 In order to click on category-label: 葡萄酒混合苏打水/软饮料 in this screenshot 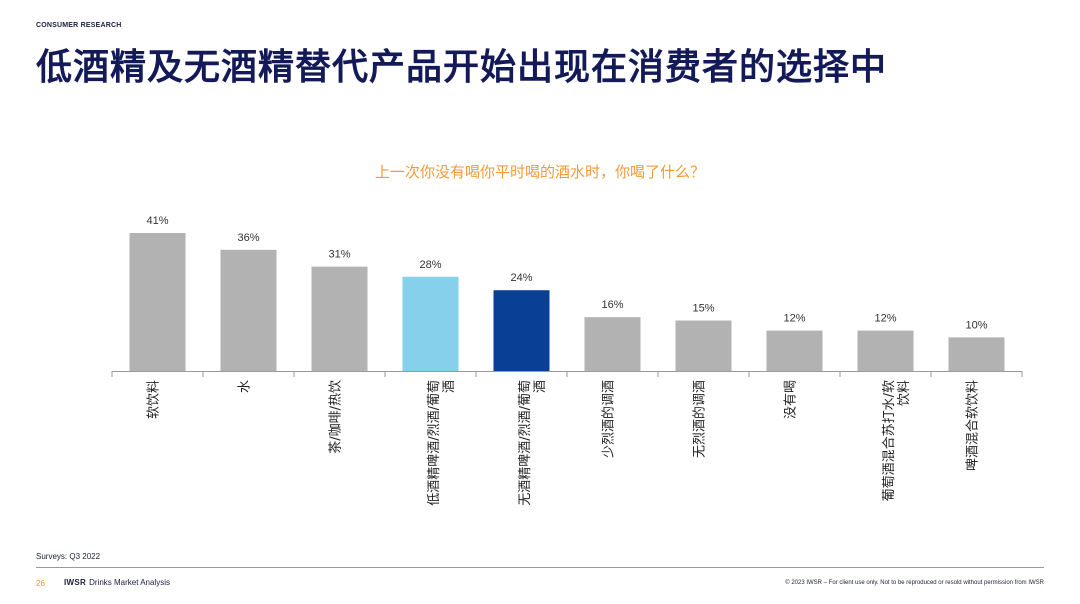, I will do `click(896, 440)`.